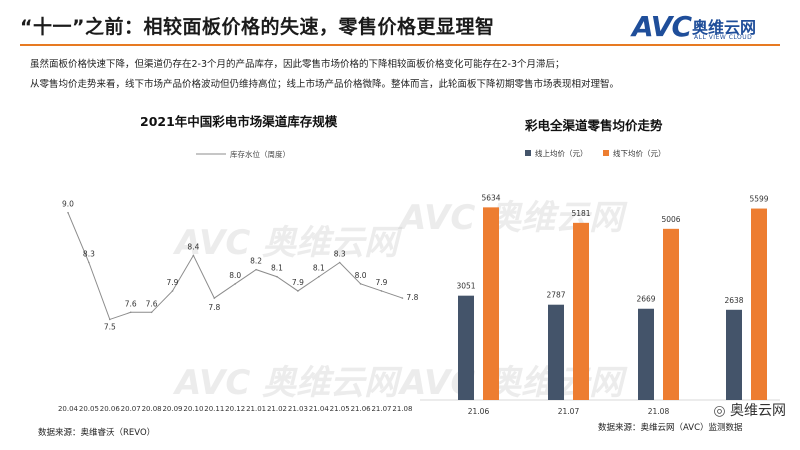  Describe the element at coordinates (594, 125) in the screenshot. I see `bar-chart-title: 彩电全渠道零售均价走势` at that location.